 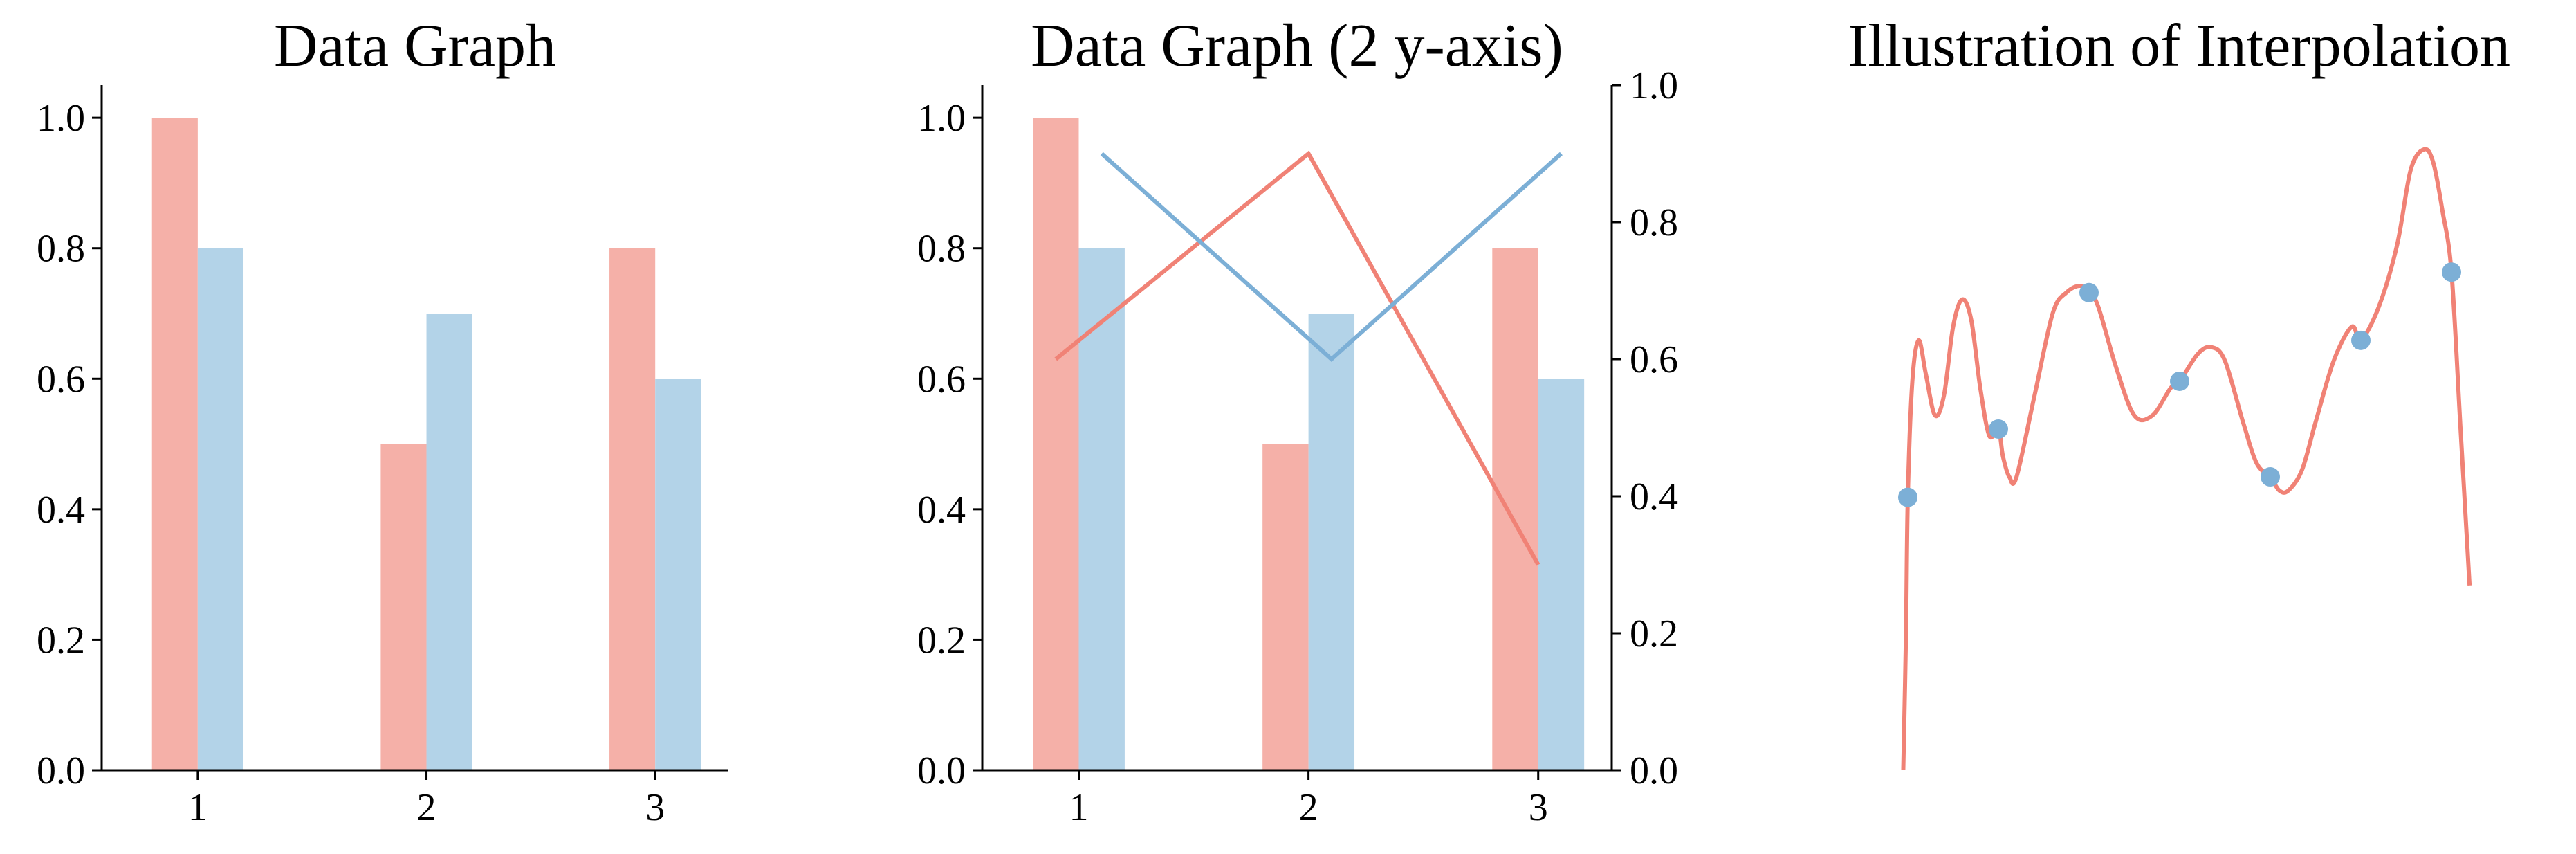 I want to click on chart-title: Data Graph (2 y-axis), so click(x=1297, y=46).